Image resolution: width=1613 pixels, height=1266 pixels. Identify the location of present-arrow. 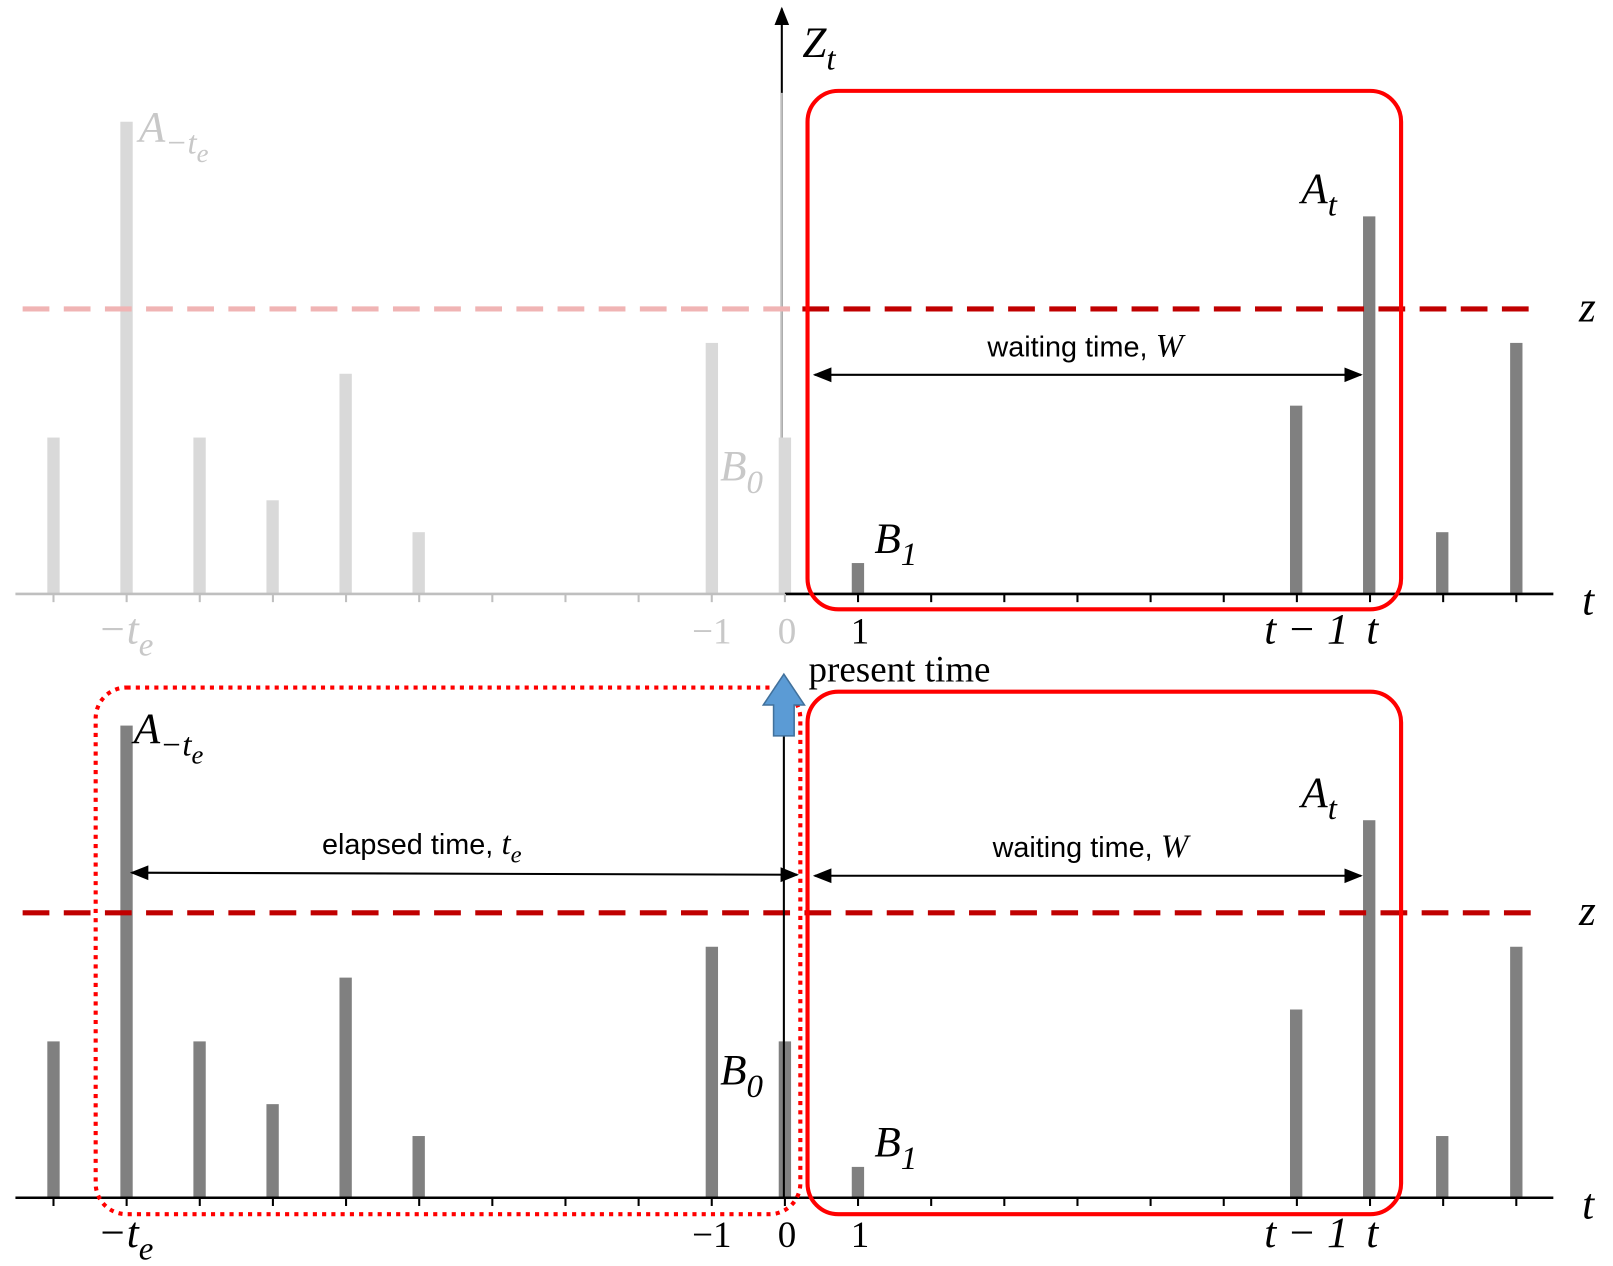
(783, 704).